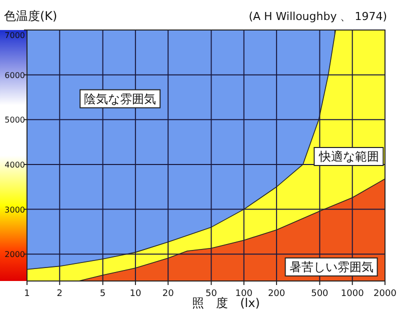  Describe the element at coordinates (277, 294) in the screenshot. I see `x-tick-label: 200` at that location.